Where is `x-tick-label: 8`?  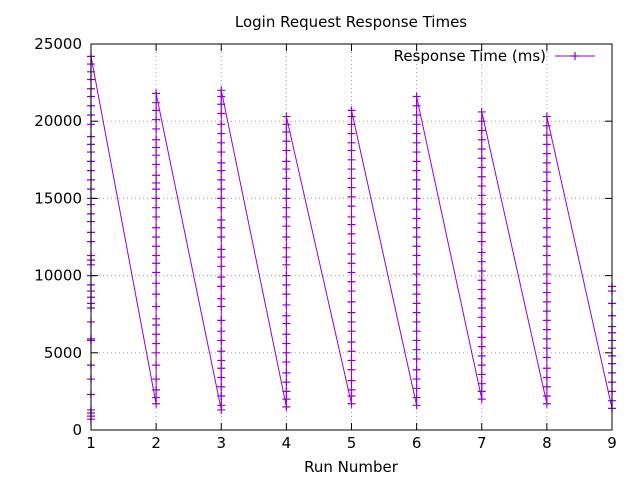 x-tick-label: 8 is located at coordinates (547, 443).